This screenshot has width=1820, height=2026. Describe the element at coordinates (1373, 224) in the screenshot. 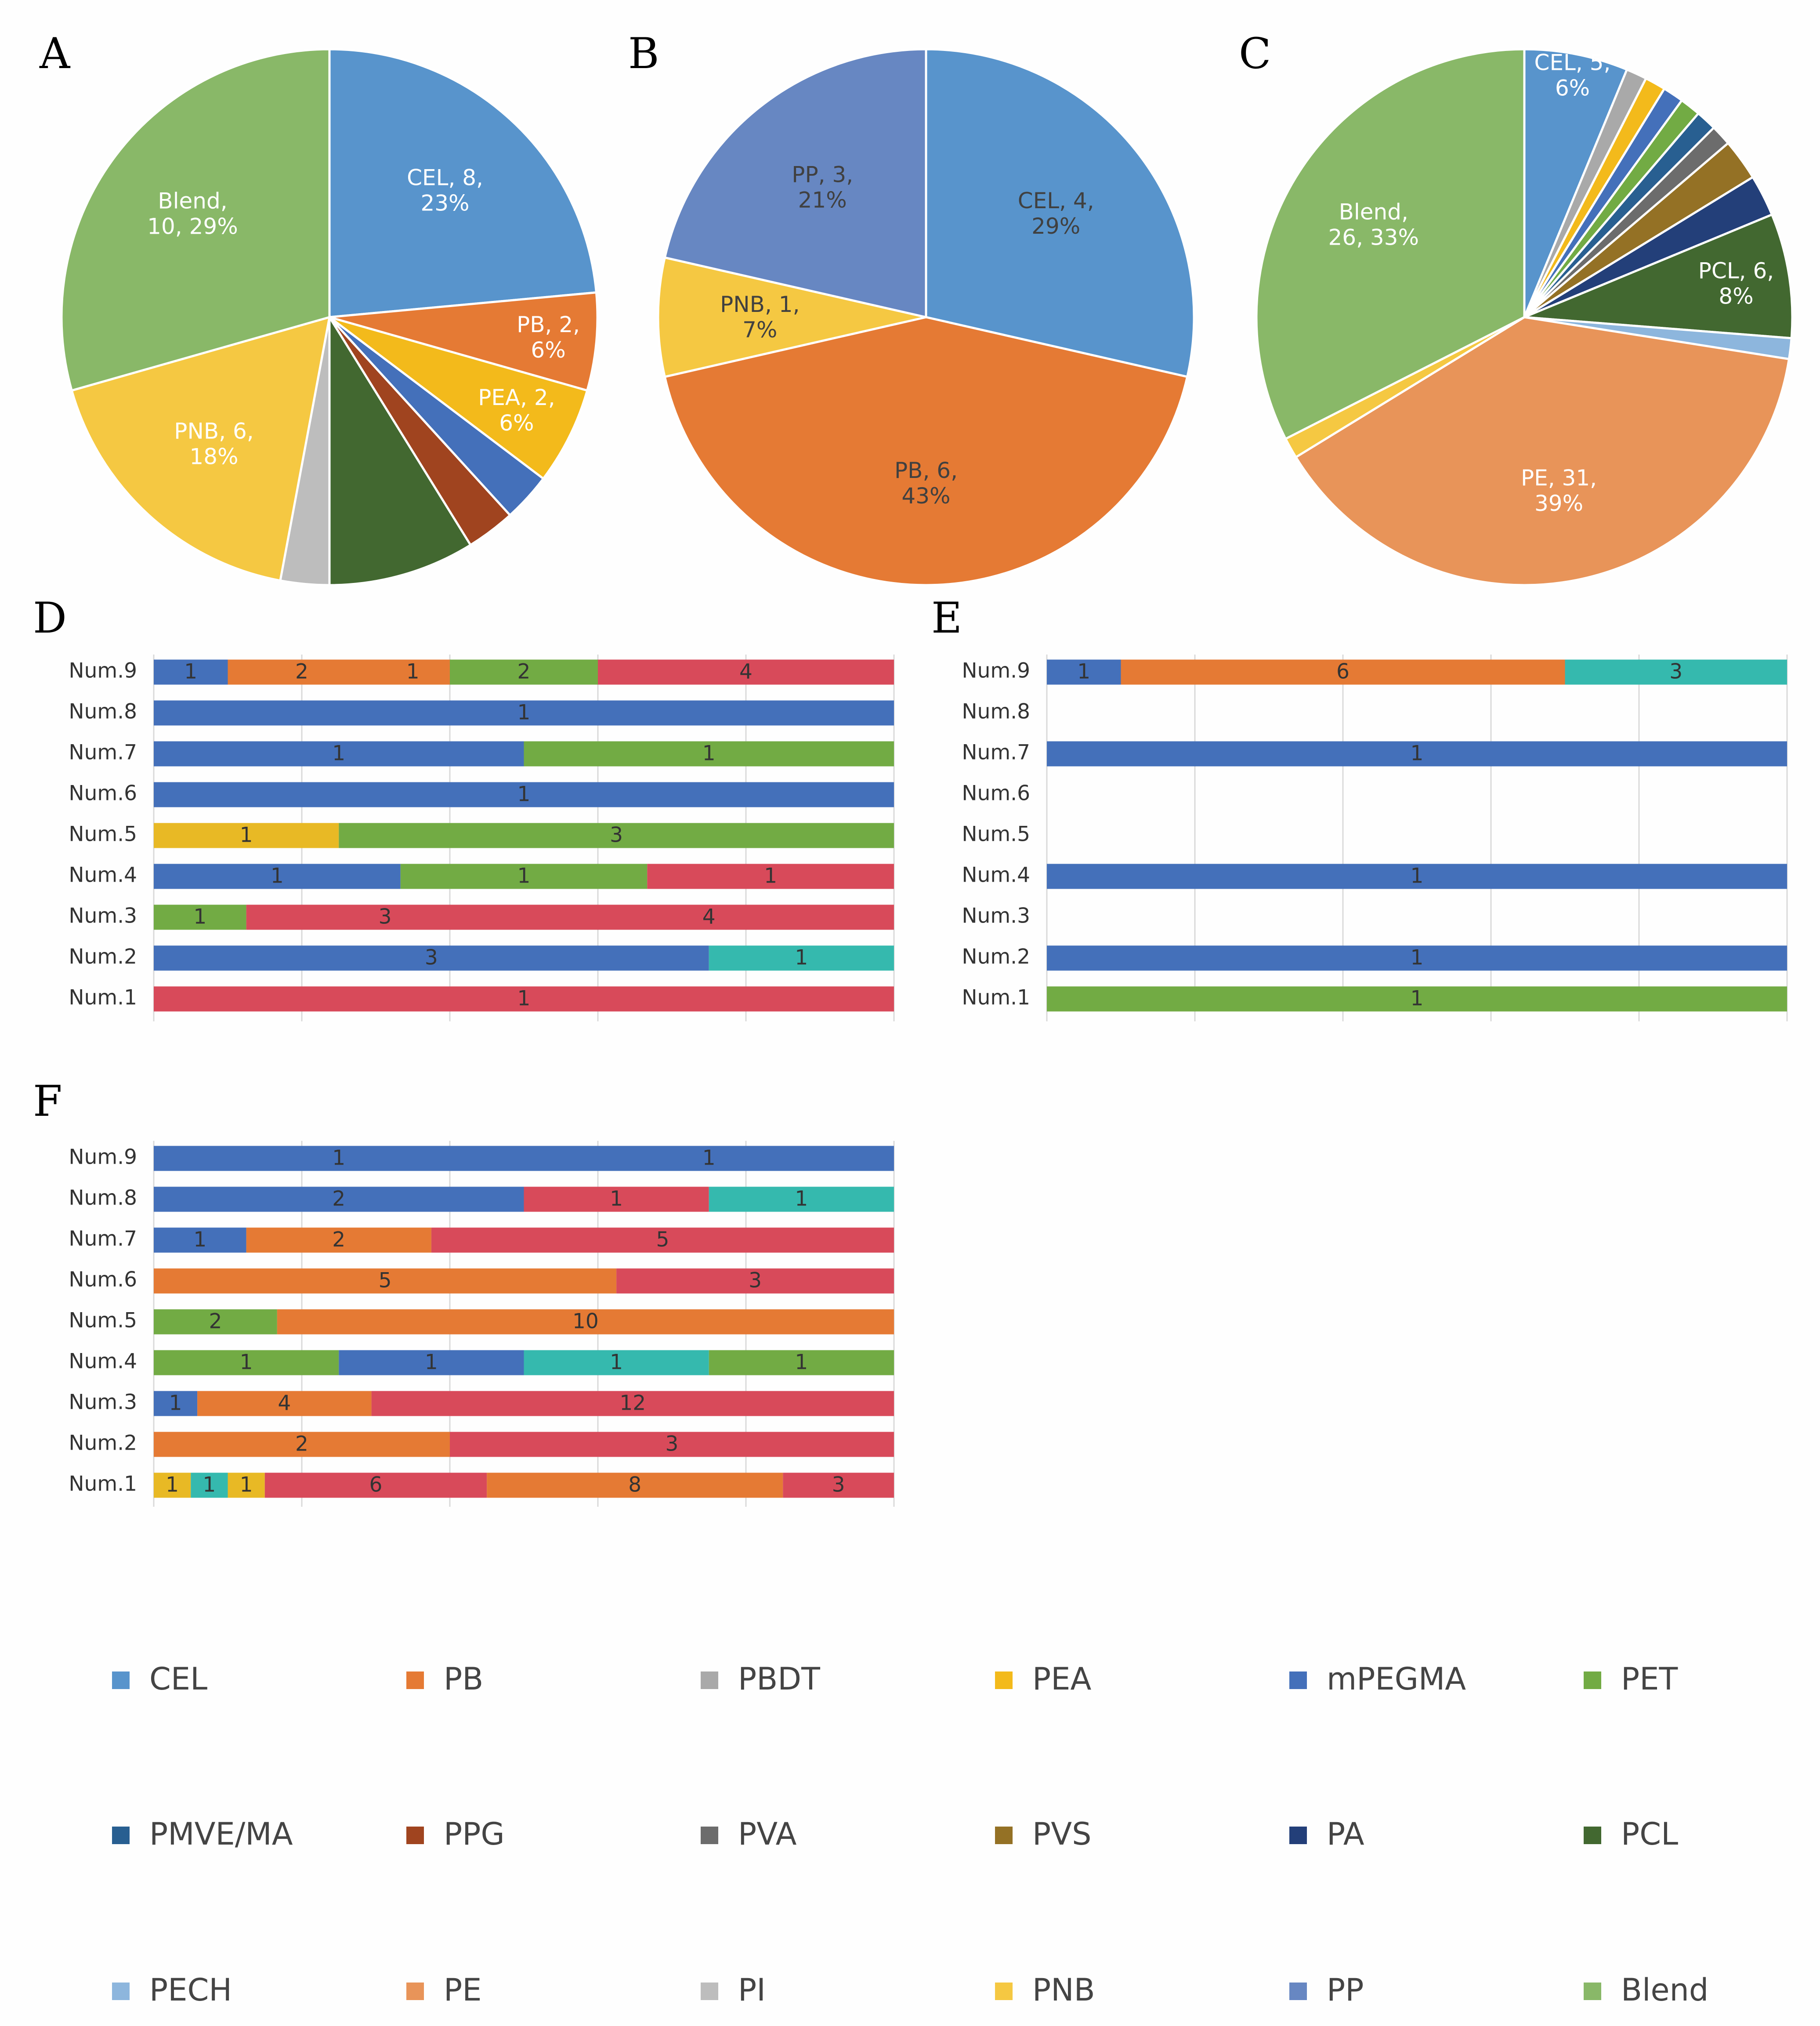

I see `pie-c-label-blend: Blend, 26, 33%` at that location.